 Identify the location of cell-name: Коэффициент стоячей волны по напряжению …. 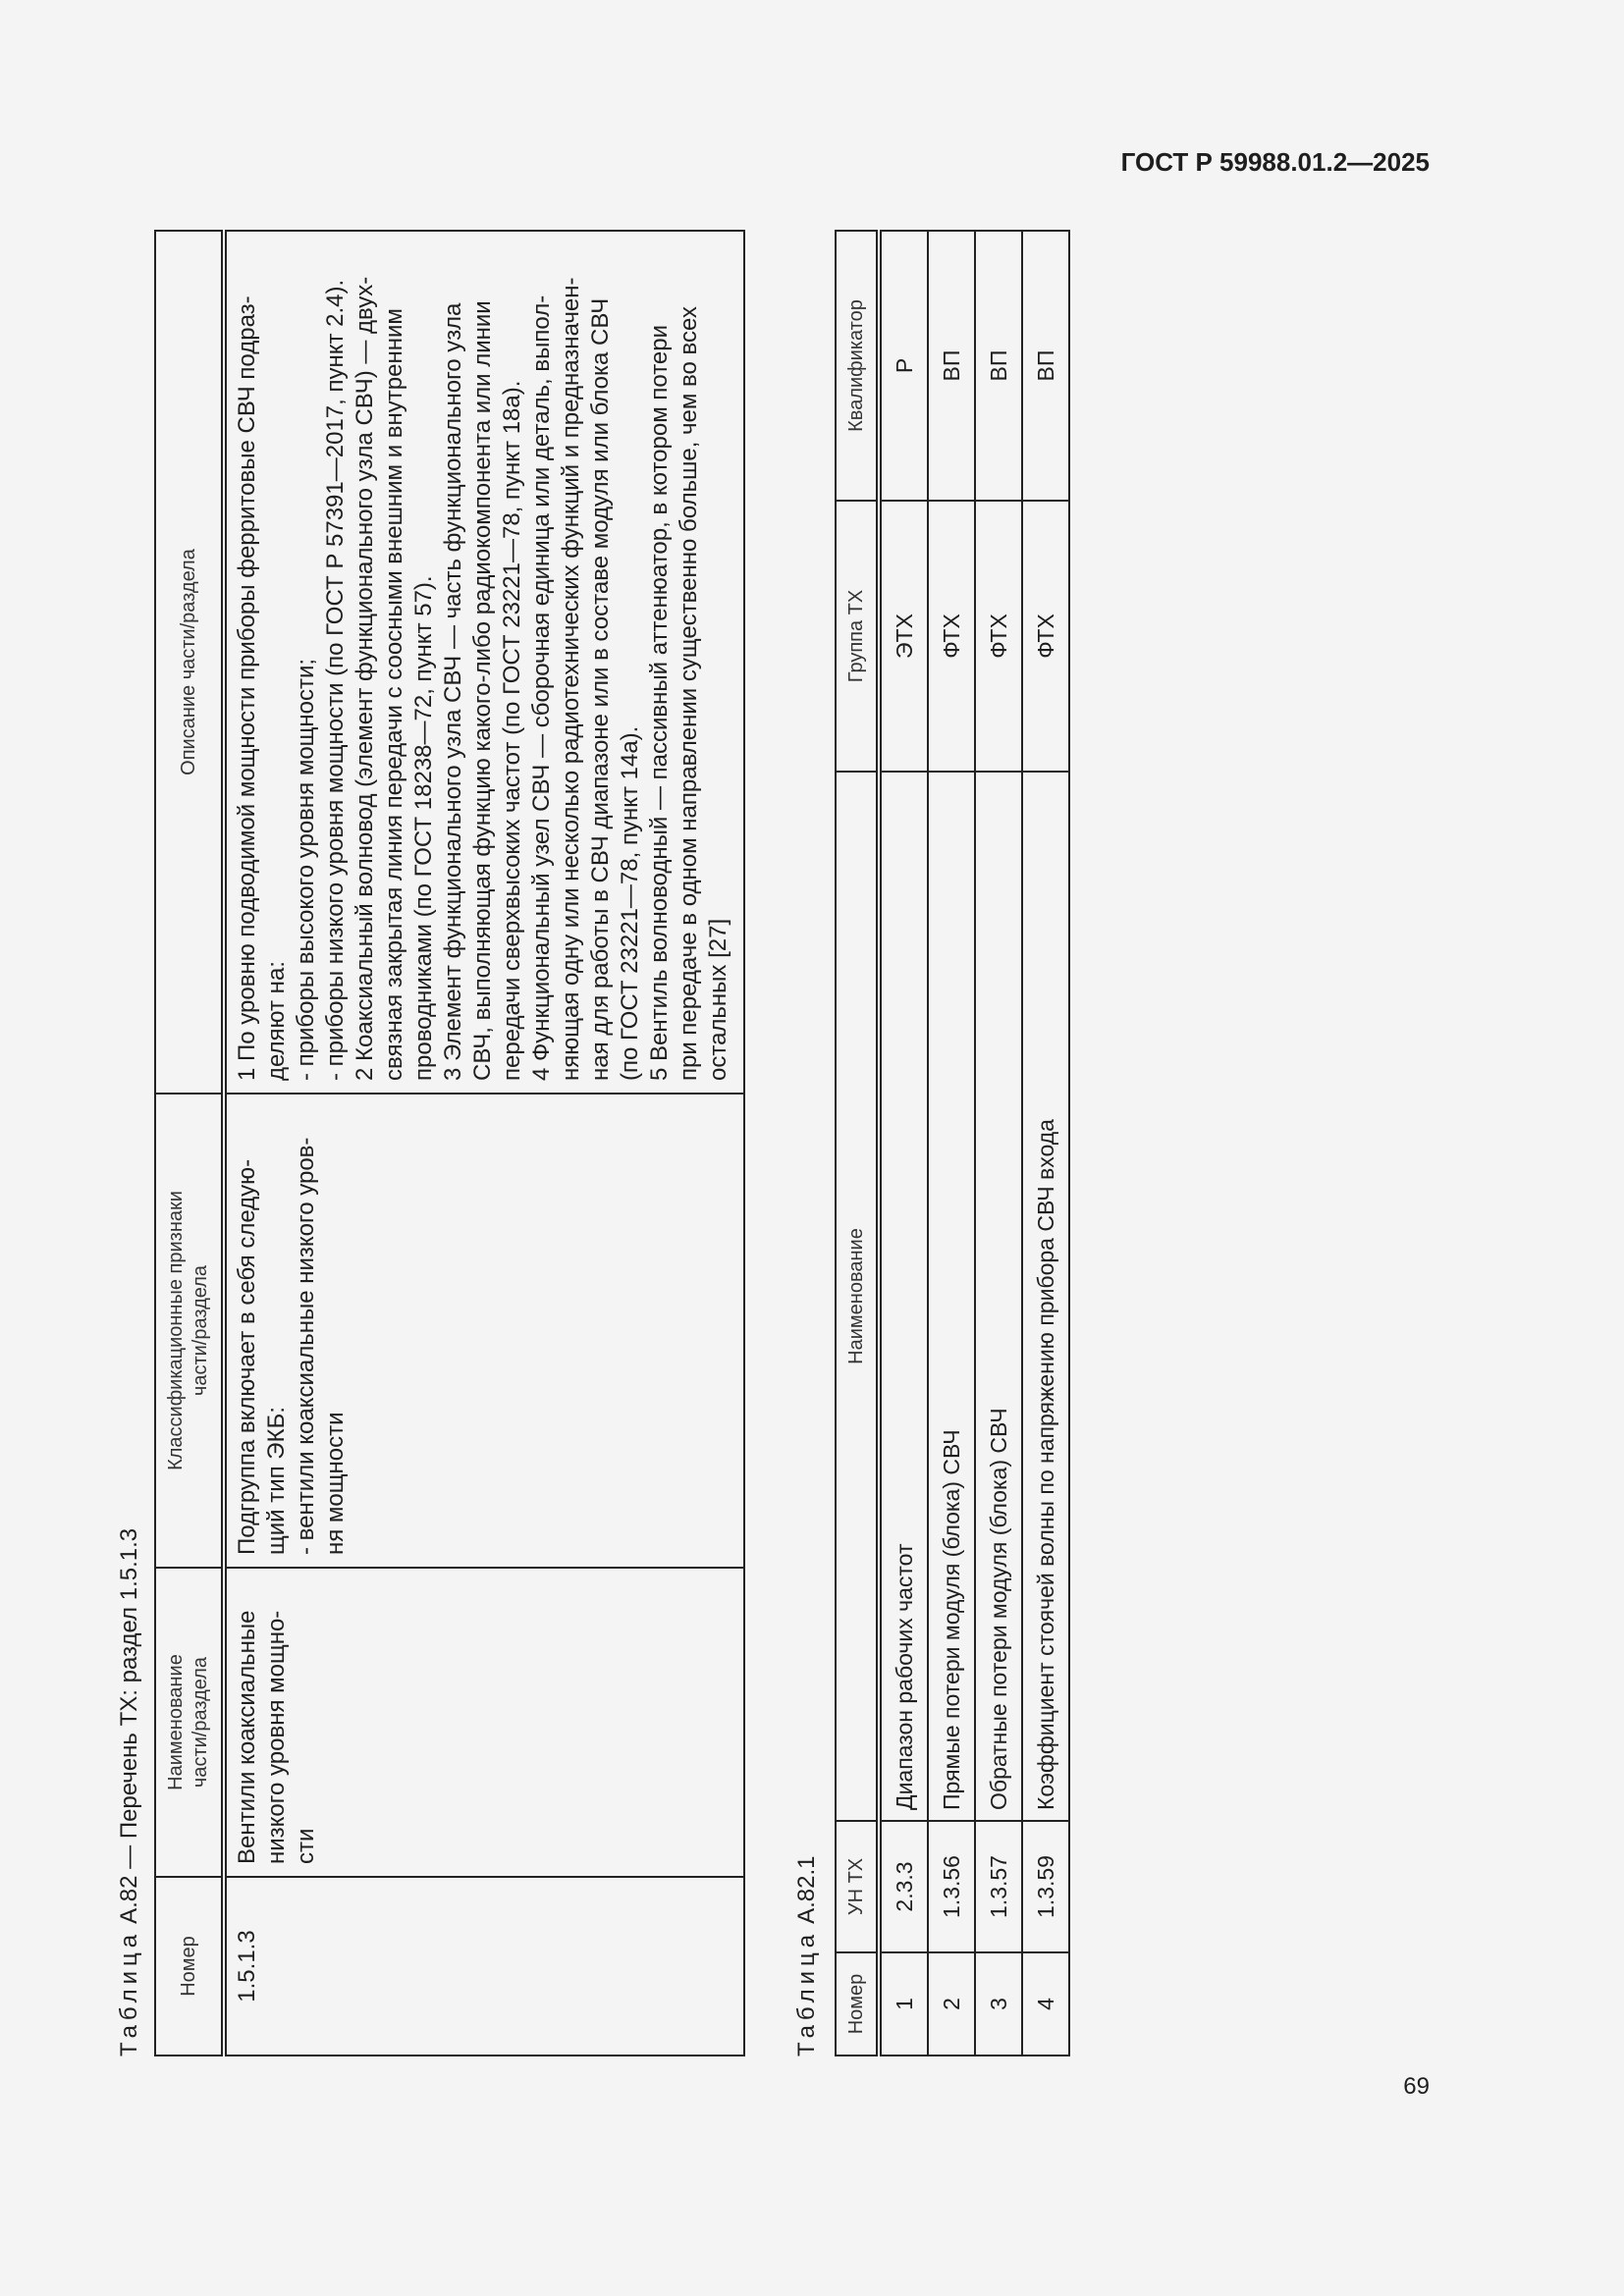
(1045, 1297).